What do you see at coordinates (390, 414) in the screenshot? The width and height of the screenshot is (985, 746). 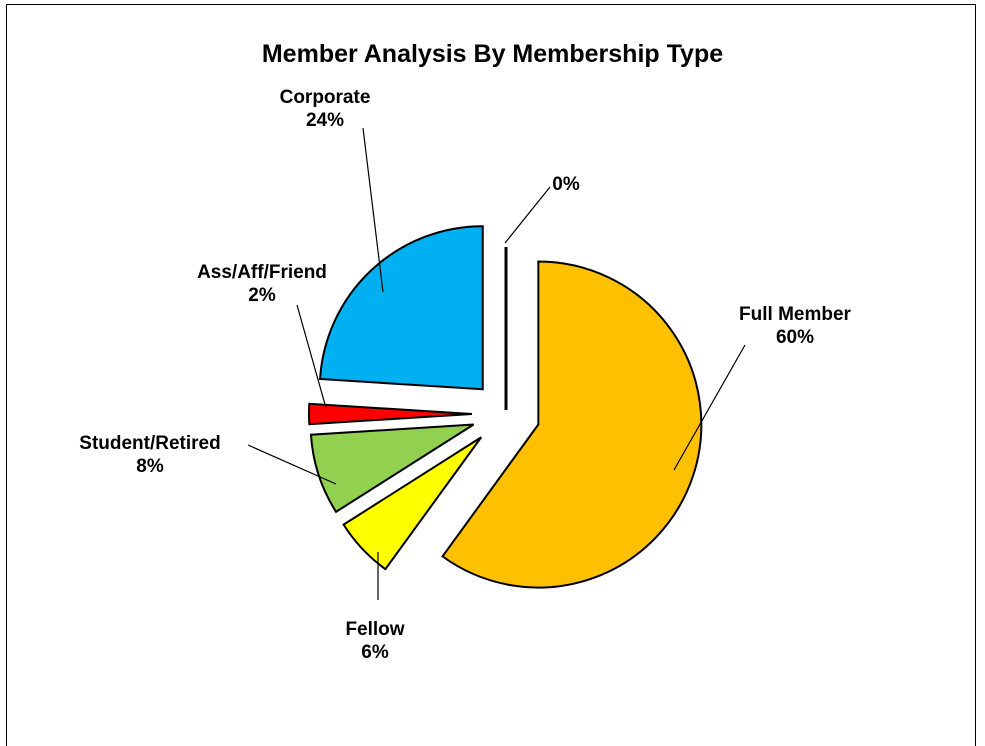 I see `pie-slice-ass-aff-friend` at bounding box center [390, 414].